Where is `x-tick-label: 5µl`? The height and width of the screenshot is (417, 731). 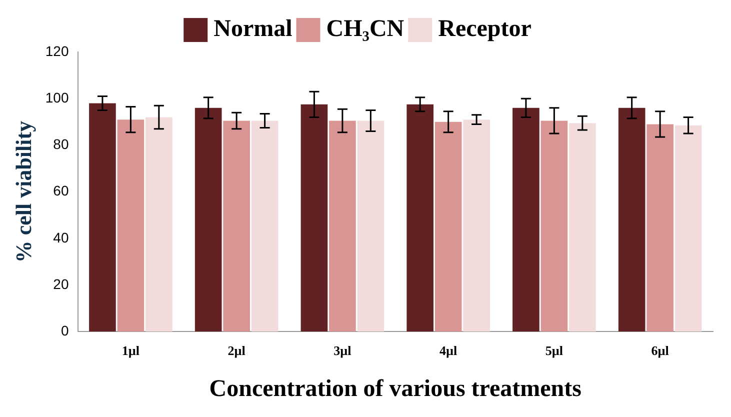
x-tick-label: 5µl is located at coordinates (554, 350).